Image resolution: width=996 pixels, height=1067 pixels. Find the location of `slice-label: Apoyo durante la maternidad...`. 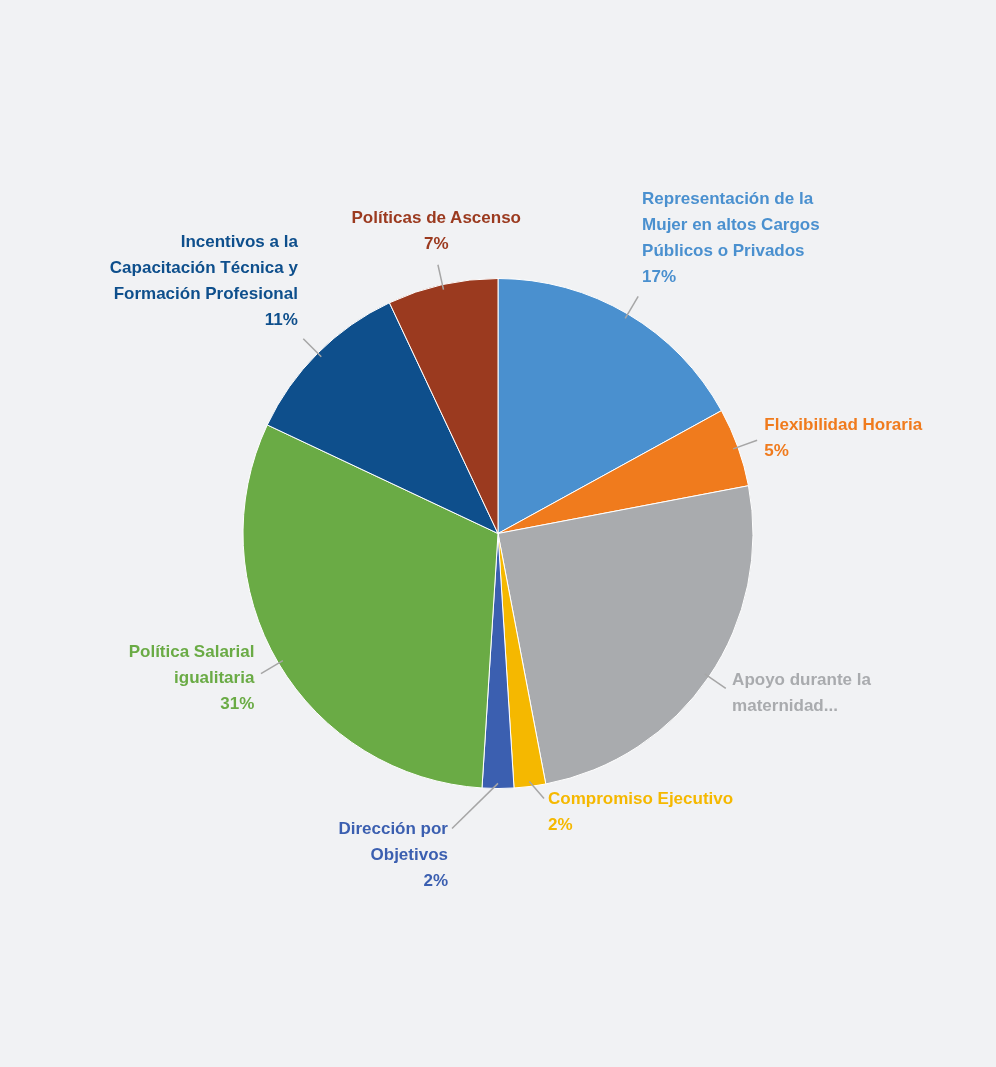

slice-label: Apoyo durante la maternidad... is located at coordinates (802, 692).